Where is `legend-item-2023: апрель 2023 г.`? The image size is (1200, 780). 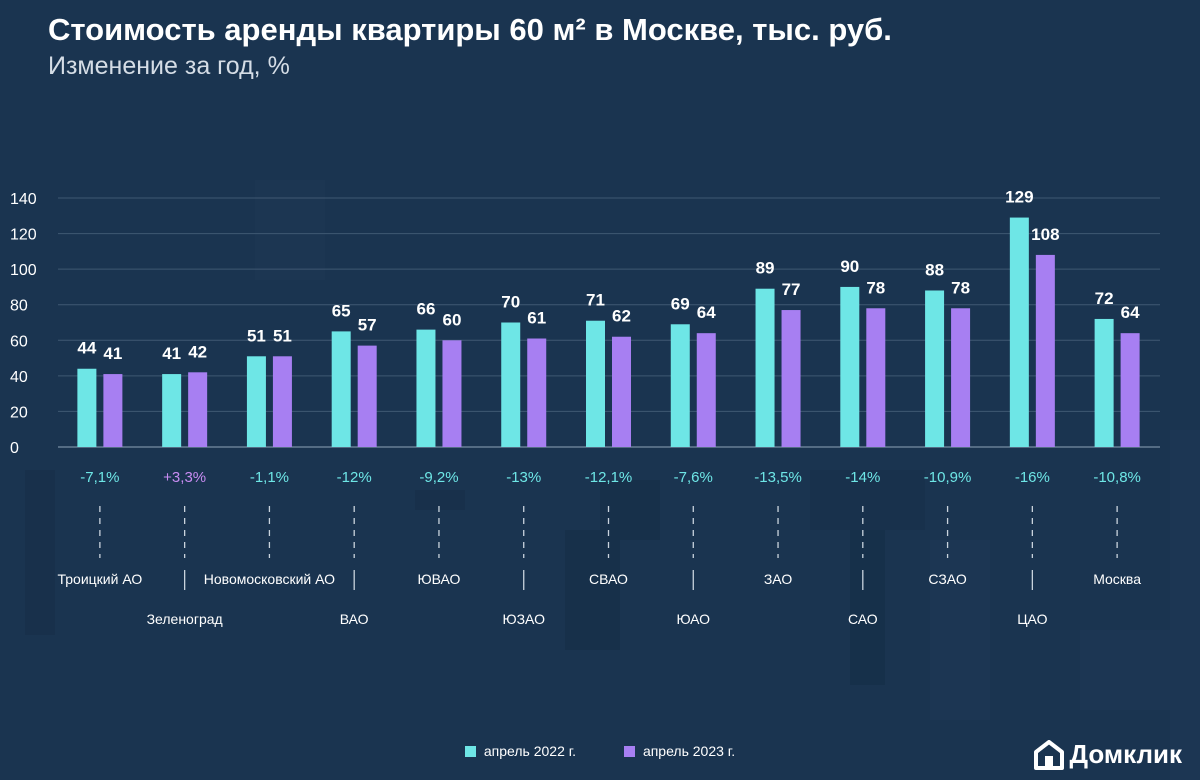
legend-item-2023: апрель 2023 г. is located at coordinates (679, 751).